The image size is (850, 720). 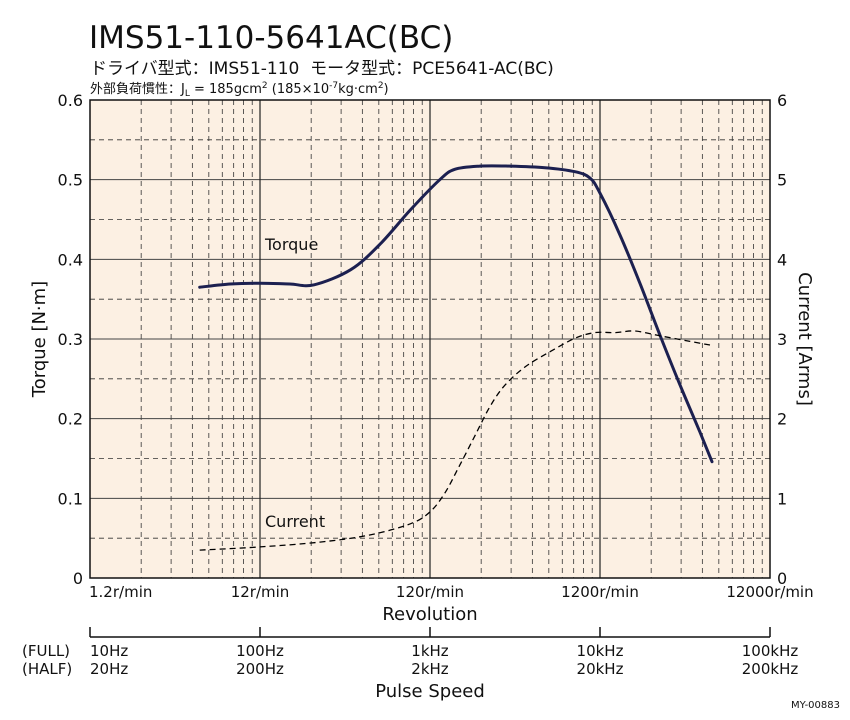 I want to click on y2-tick-label: 5, so click(x=782, y=180).